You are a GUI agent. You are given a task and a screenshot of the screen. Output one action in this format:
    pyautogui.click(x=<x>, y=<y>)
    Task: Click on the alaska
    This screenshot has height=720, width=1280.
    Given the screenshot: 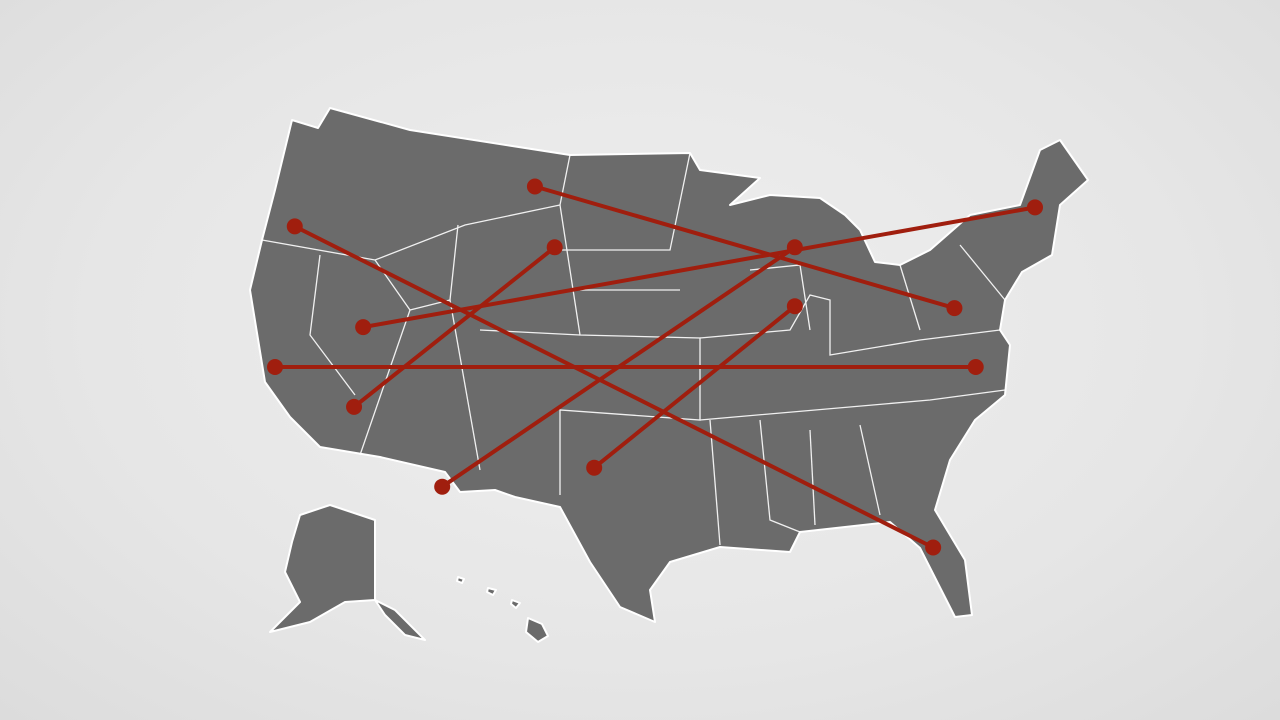 What is the action you would take?
    pyautogui.click(x=322, y=568)
    